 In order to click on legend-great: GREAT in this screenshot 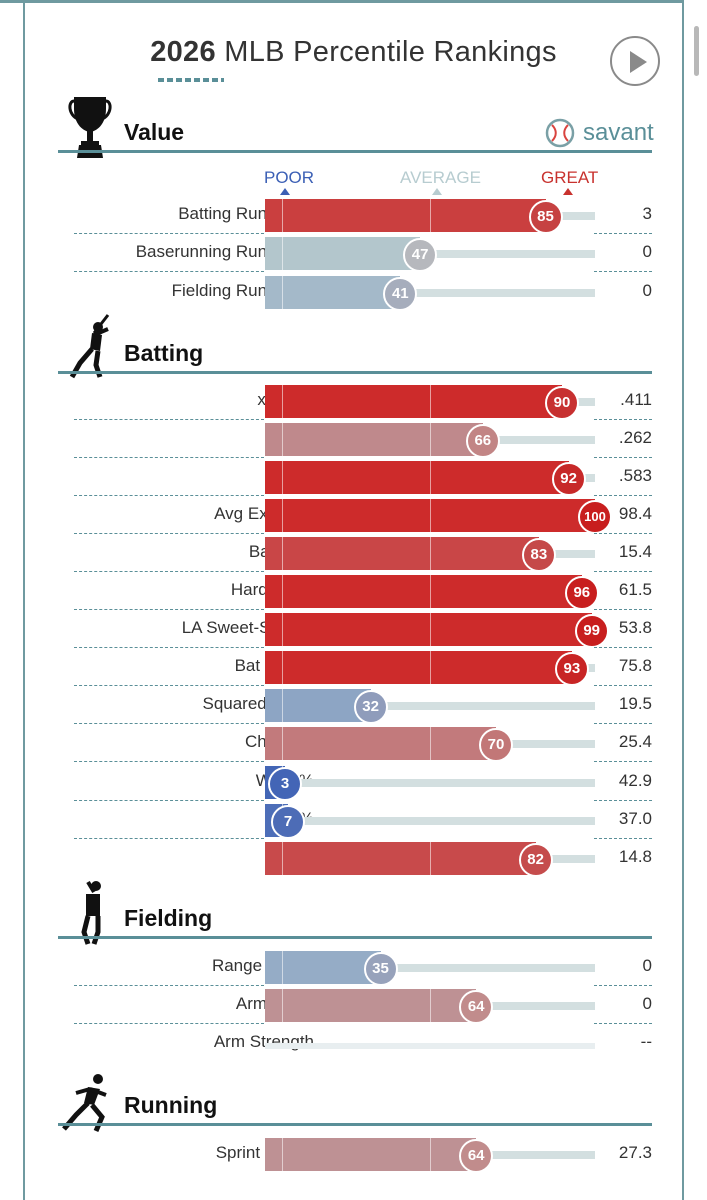, I will do `click(569, 181)`.